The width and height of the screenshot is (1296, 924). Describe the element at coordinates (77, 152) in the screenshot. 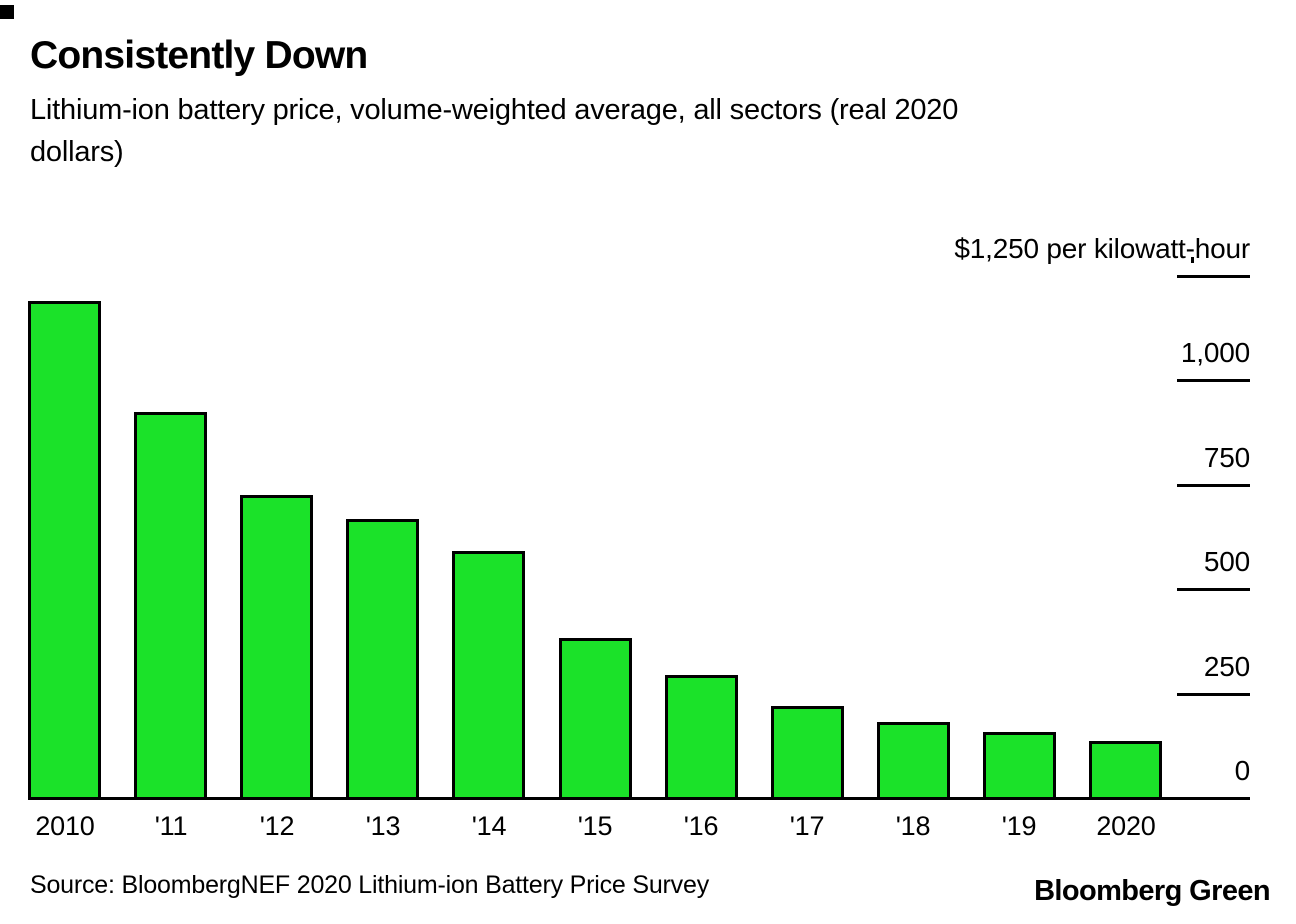

I see `chart-subtitle-line2: dollars)` at that location.